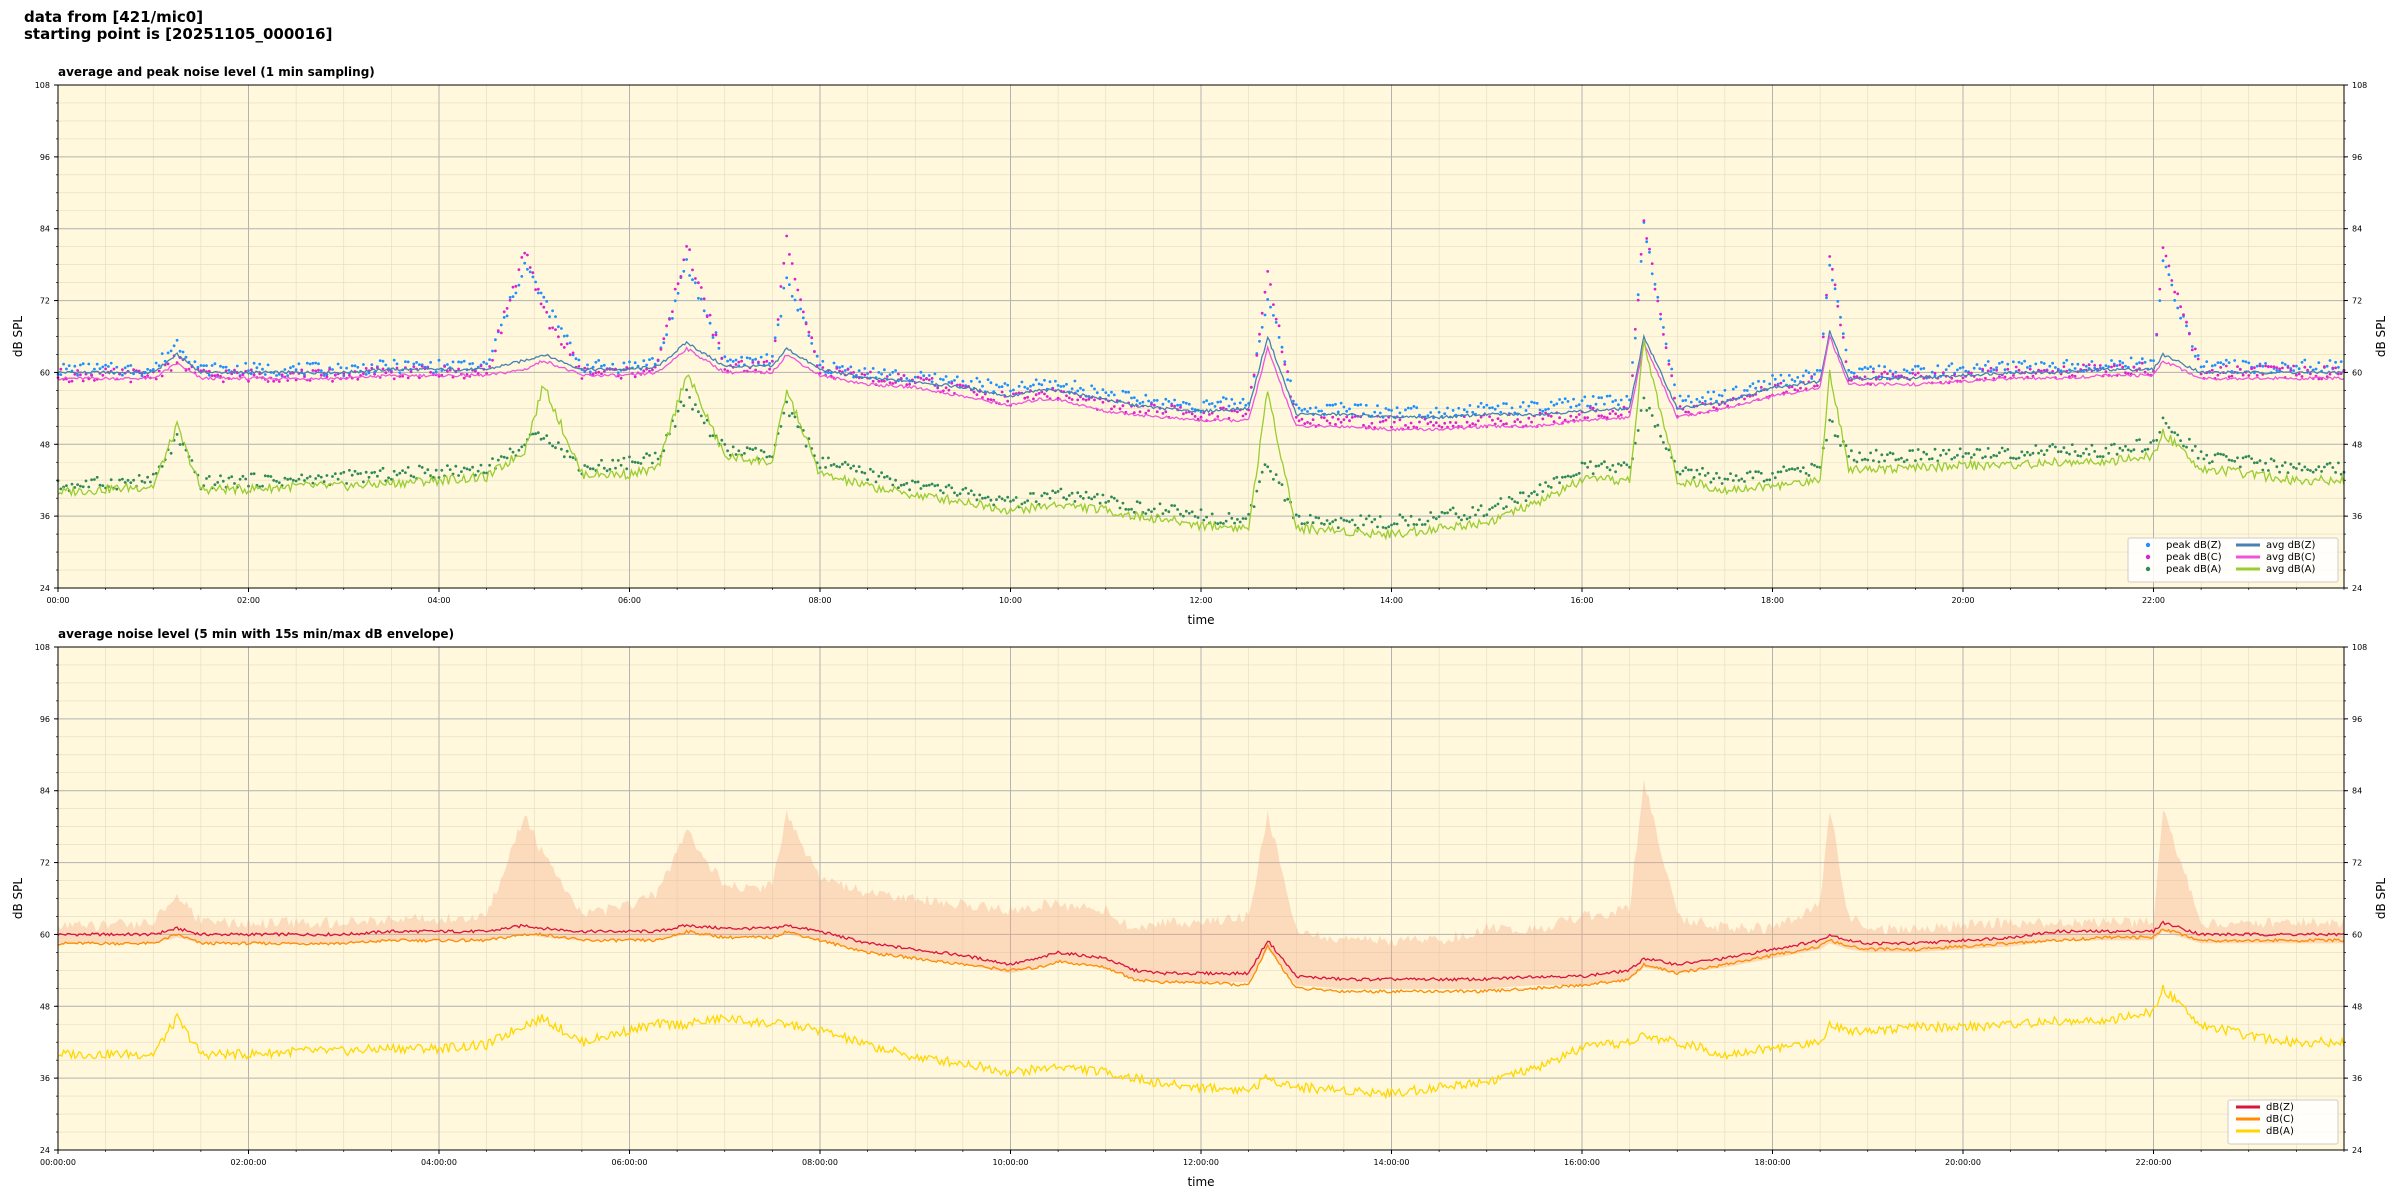 Image resolution: width=2400 pixels, height=1200 pixels. Describe the element at coordinates (57, 600) in the screenshot. I see `x-tick-label: 00:00` at that location.